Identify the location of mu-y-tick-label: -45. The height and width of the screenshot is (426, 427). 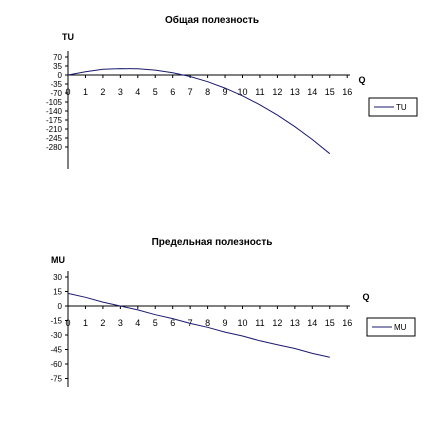
(56, 350).